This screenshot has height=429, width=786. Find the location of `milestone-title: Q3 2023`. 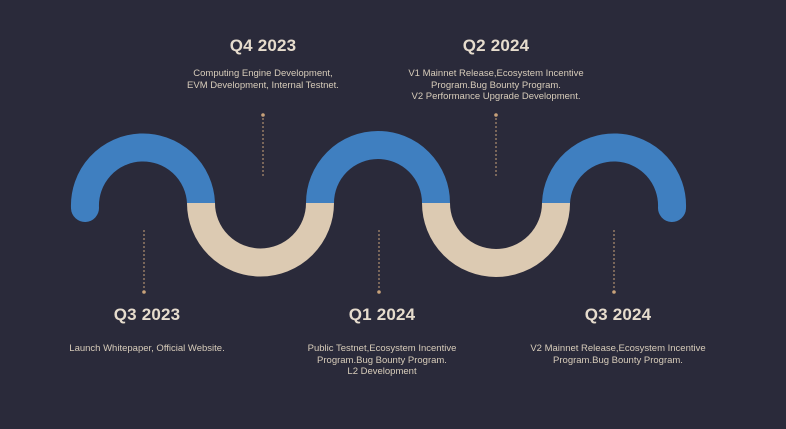

milestone-title: Q3 2023 is located at coordinates (147, 314).